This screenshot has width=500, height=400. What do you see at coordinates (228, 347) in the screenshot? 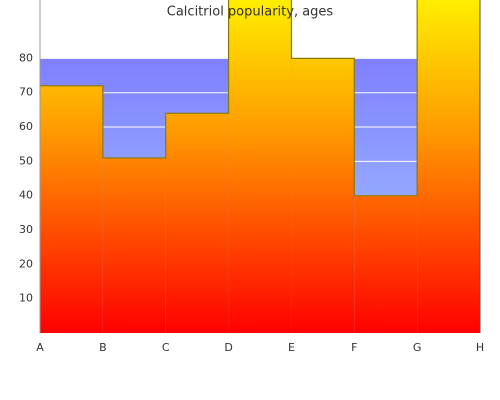
I see `x-tick-label: D` at bounding box center [228, 347].